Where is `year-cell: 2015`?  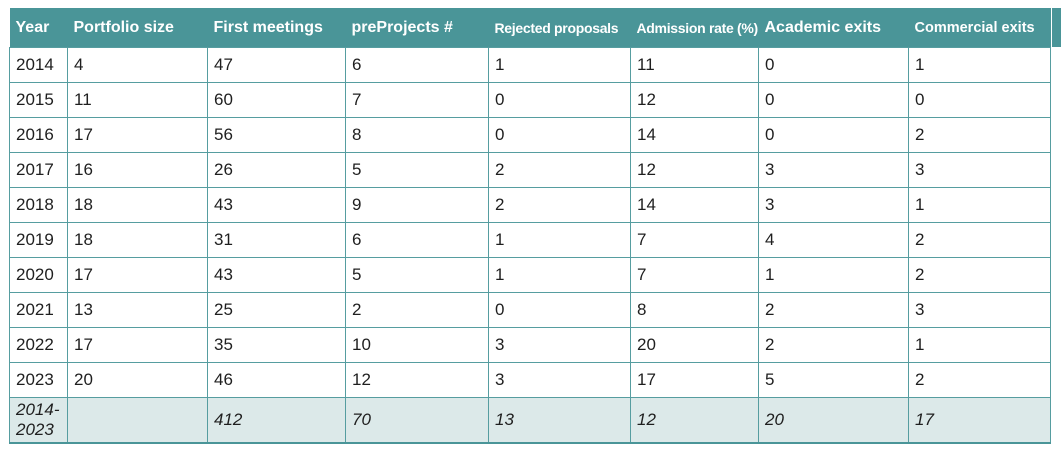
year-cell: 2015 is located at coordinates (38, 100).